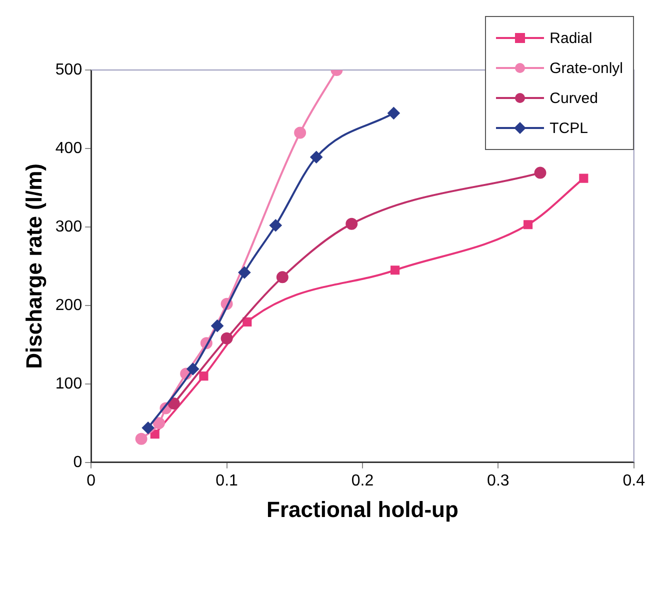 The image size is (657, 606). I want to click on legend-label: Radial, so click(571, 38).